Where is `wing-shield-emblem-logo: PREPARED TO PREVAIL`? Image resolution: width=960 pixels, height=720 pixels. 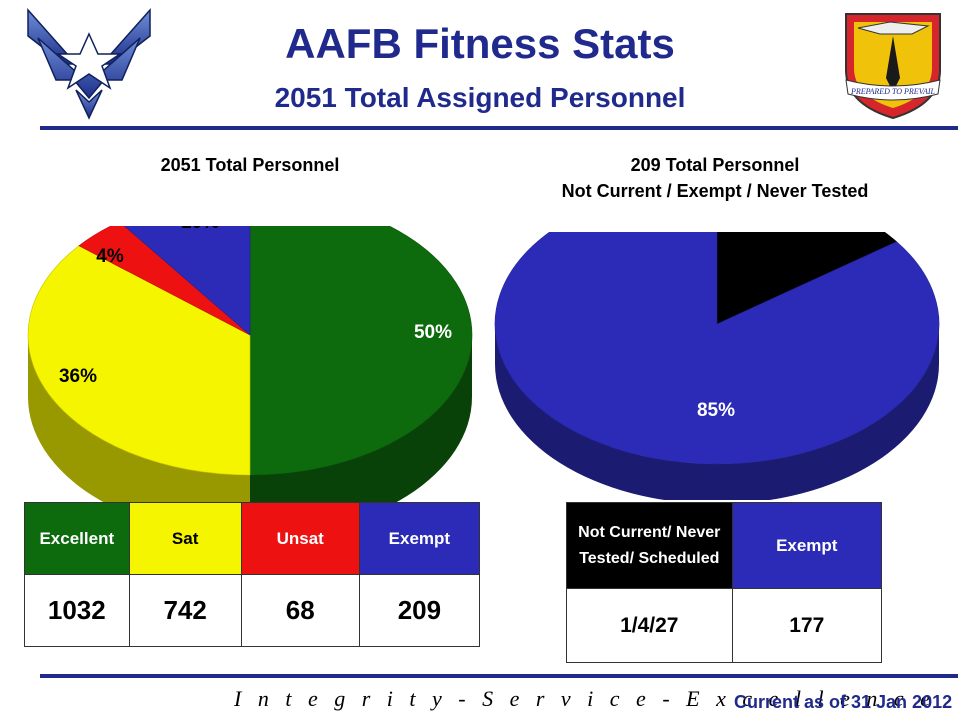
wing-shield-emblem-logo: PREPARED TO PREVAIL is located at coordinates (893, 66).